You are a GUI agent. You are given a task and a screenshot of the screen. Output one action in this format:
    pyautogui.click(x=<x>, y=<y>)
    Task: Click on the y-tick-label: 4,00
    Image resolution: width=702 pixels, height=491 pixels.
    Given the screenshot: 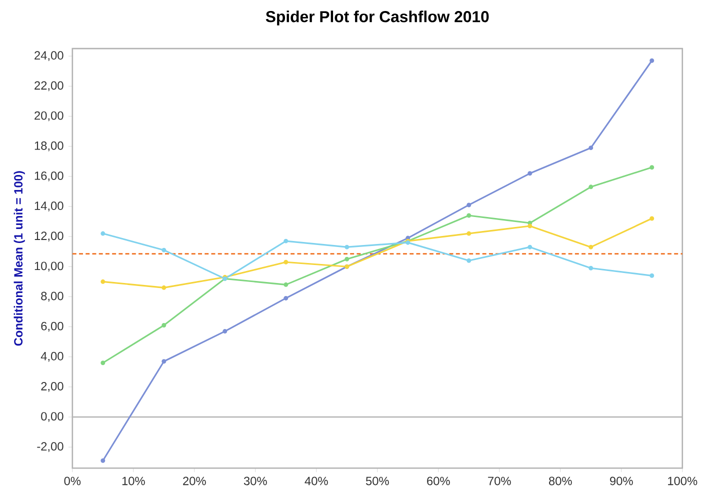 What is the action you would take?
    pyautogui.click(x=52, y=357)
    